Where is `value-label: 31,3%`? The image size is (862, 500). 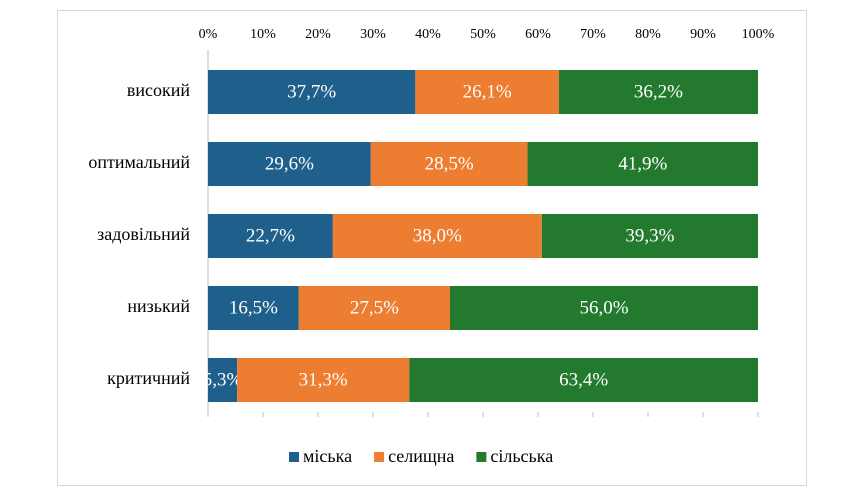 value-label: 31,3% is located at coordinates (323, 379).